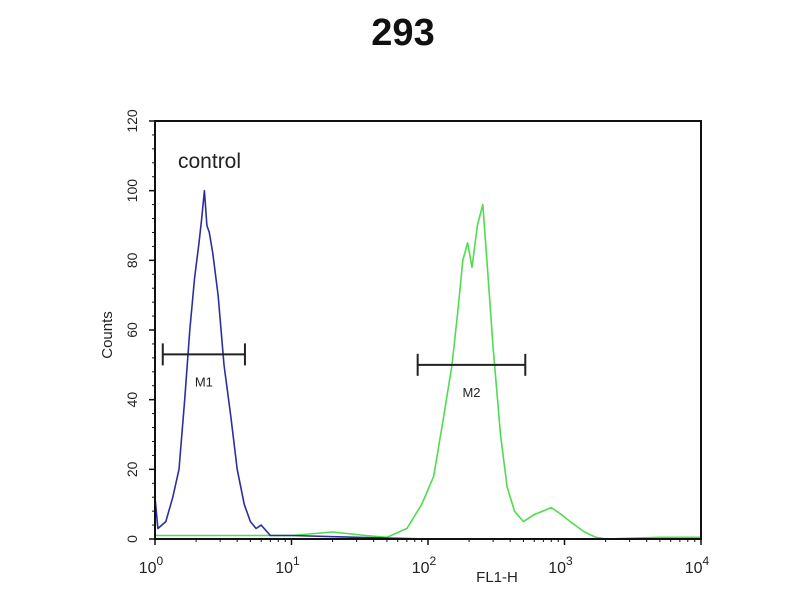 This screenshot has width=800, height=600. What do you see at coordinates (471, 392) in the screenshot?
I see `marker-label: M2` at bounding box center [471, 392].